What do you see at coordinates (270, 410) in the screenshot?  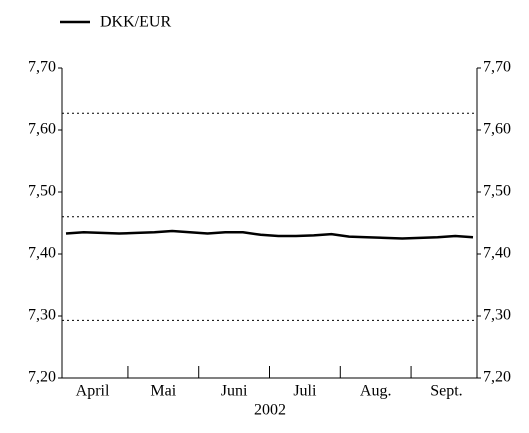 I see `x-axis-label: 2002` at bounding box center [270, 410].